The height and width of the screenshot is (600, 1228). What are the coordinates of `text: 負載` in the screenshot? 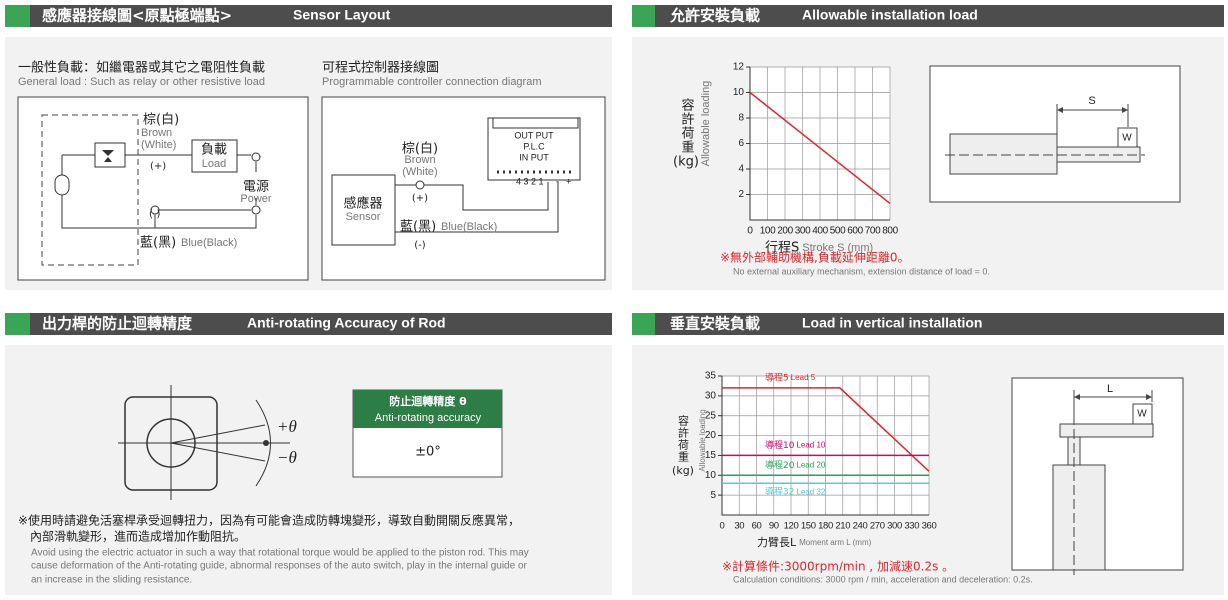 It's located at (214, 150).